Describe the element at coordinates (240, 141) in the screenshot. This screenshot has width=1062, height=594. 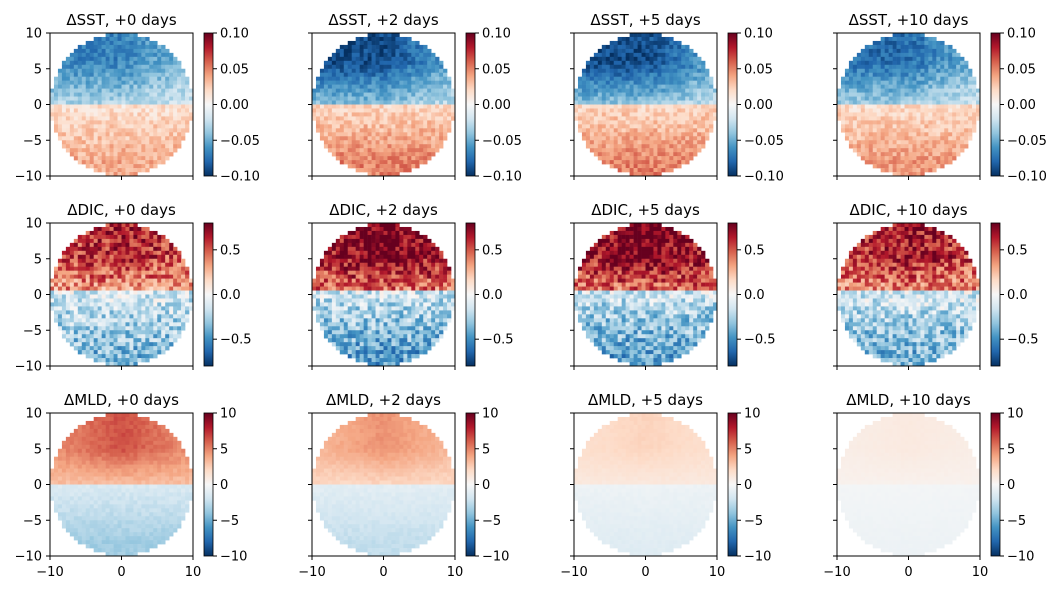
I see `colorbar-tick-label: −0.05` at that location.